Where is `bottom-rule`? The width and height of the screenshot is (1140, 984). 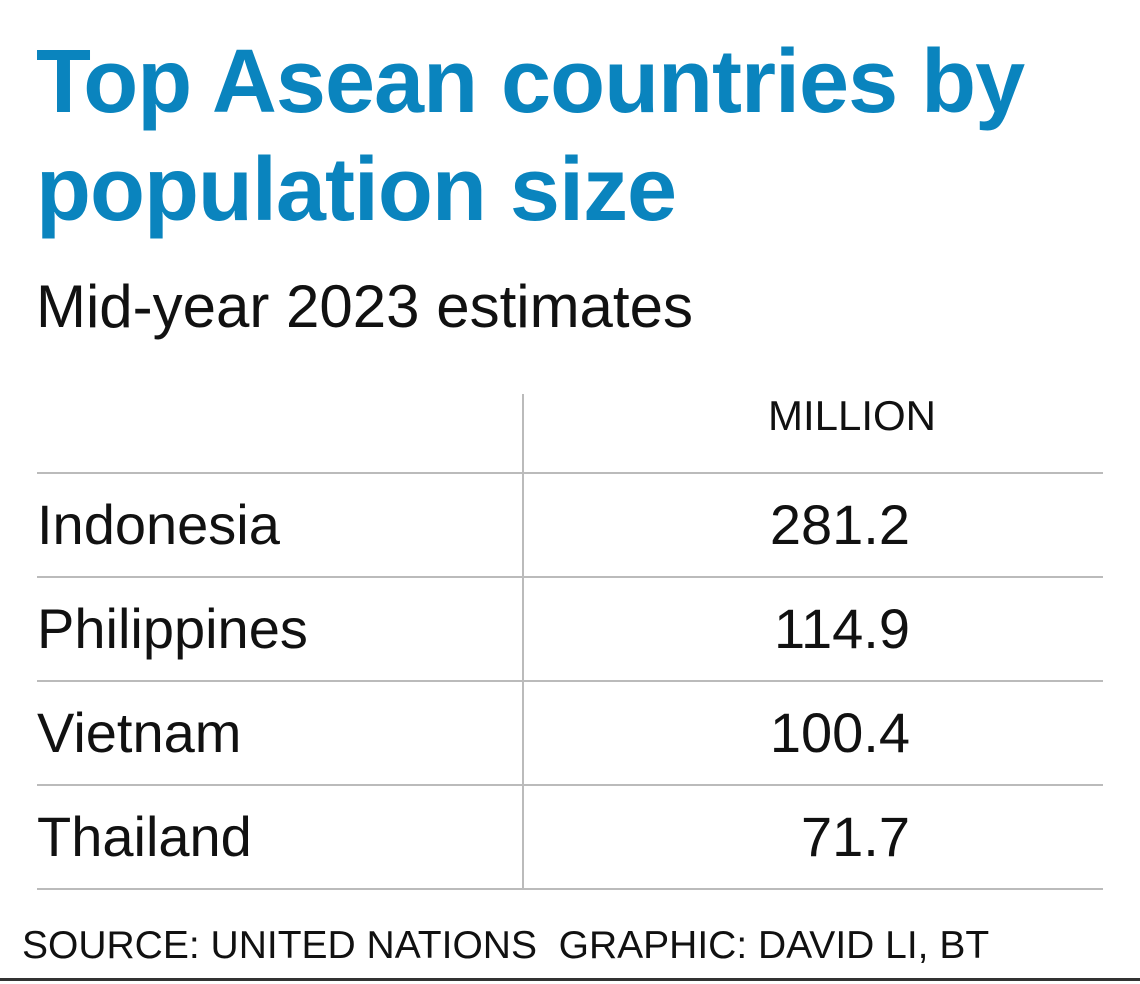
bottom-rule is located at coordinates (570, 979).